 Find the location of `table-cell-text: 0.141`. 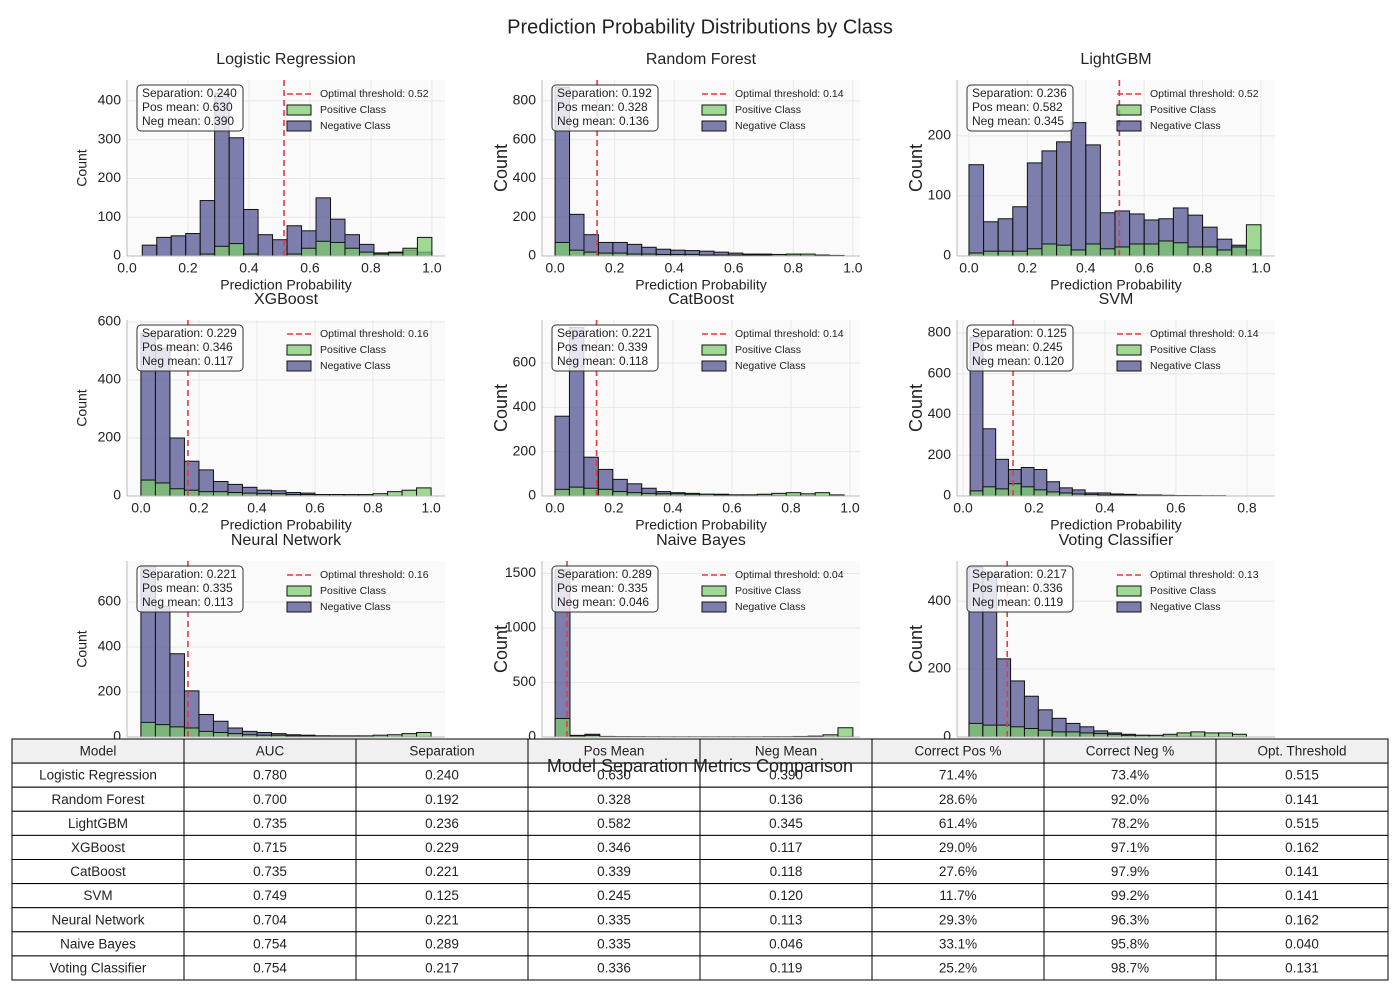

table-cell-text: 0.141 is located at coordinates (1302, 799).